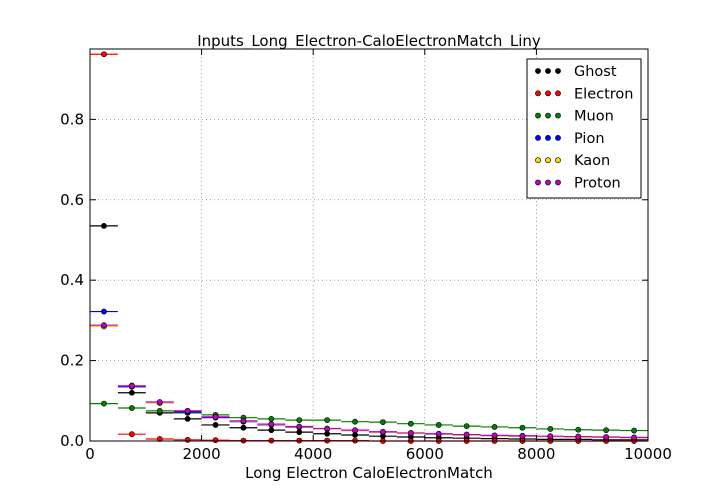 This screenshot has width=720, height=504. I want to click on legend-item-muon: Muon, so click(574, 117).